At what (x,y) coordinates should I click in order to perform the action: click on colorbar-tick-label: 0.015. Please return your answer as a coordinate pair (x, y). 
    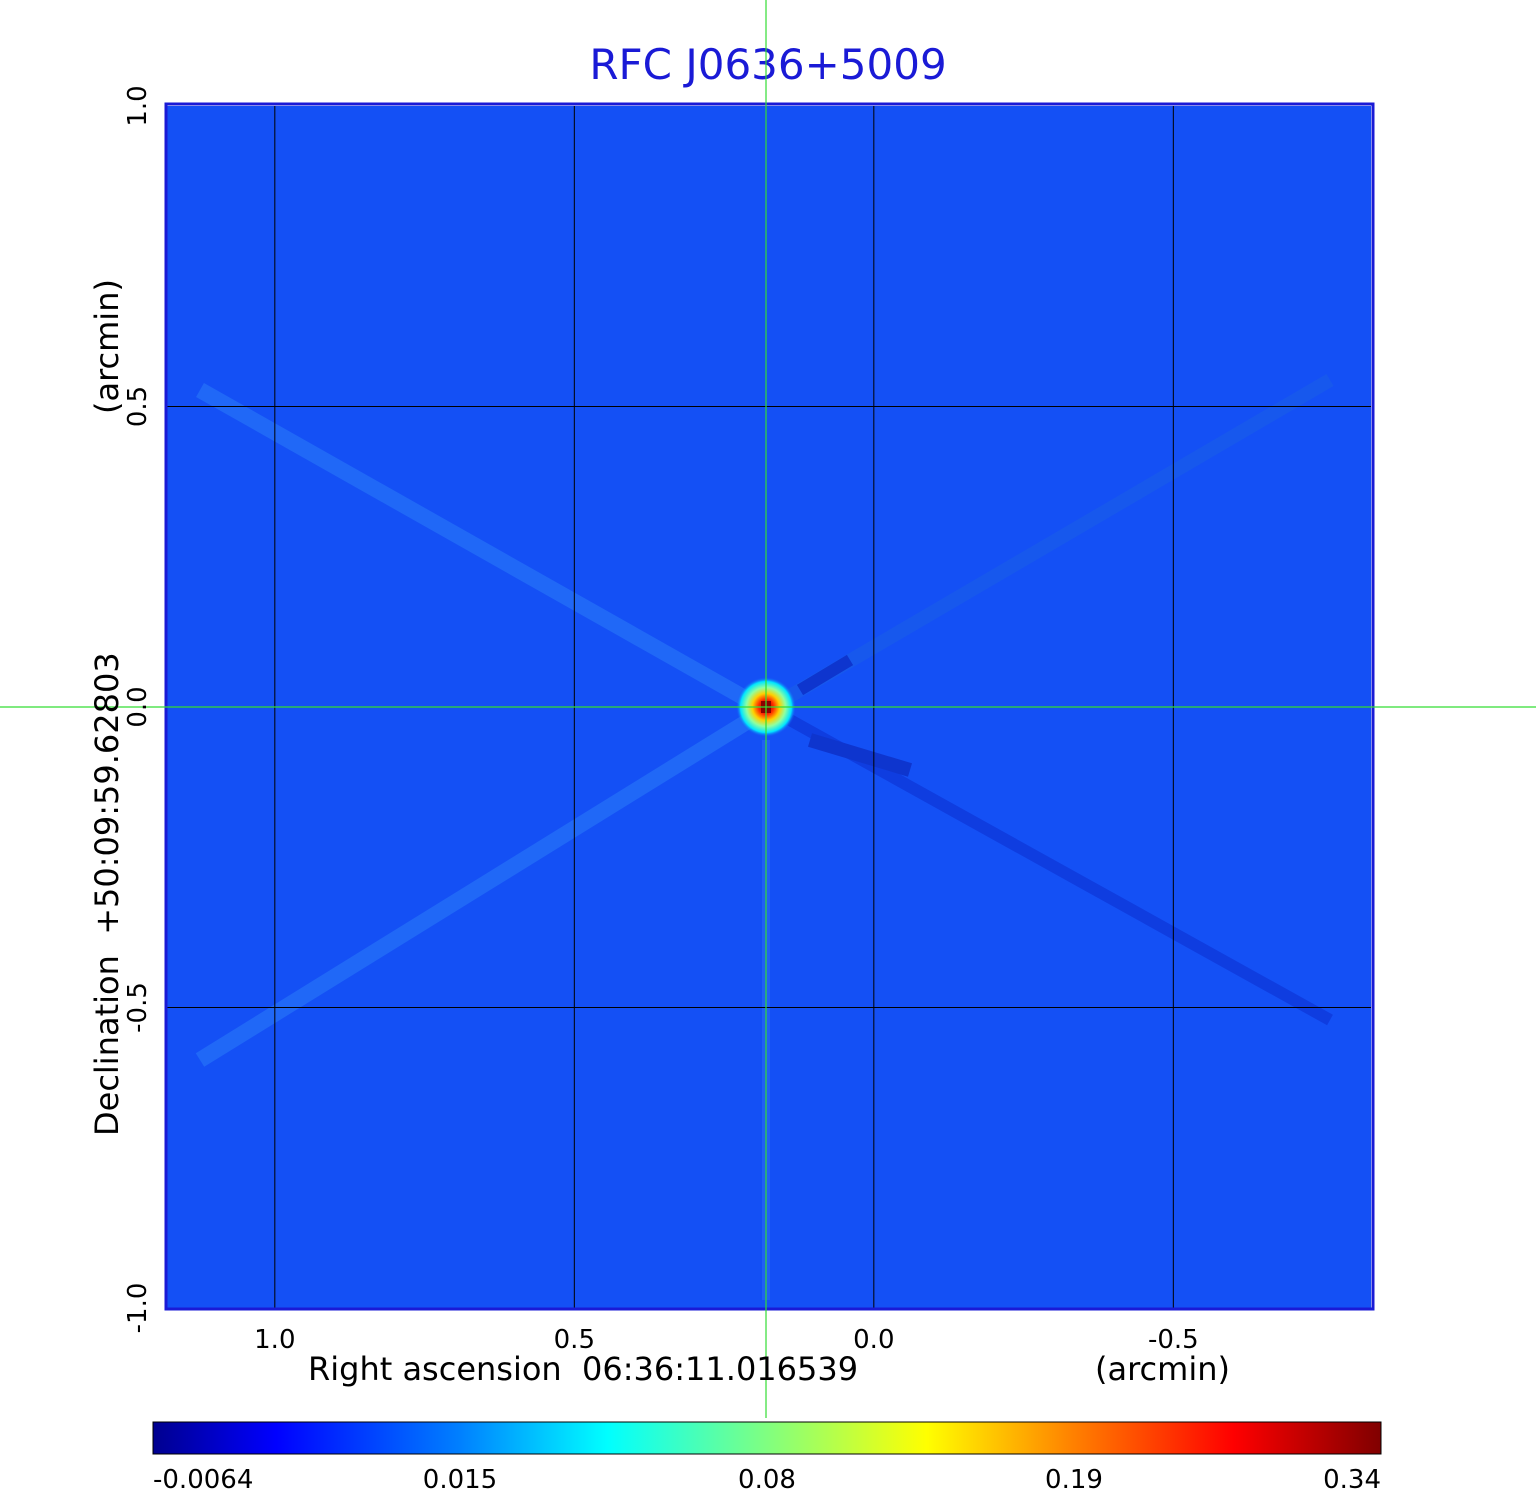
    Looking at the image, I should click on (460, 1480).